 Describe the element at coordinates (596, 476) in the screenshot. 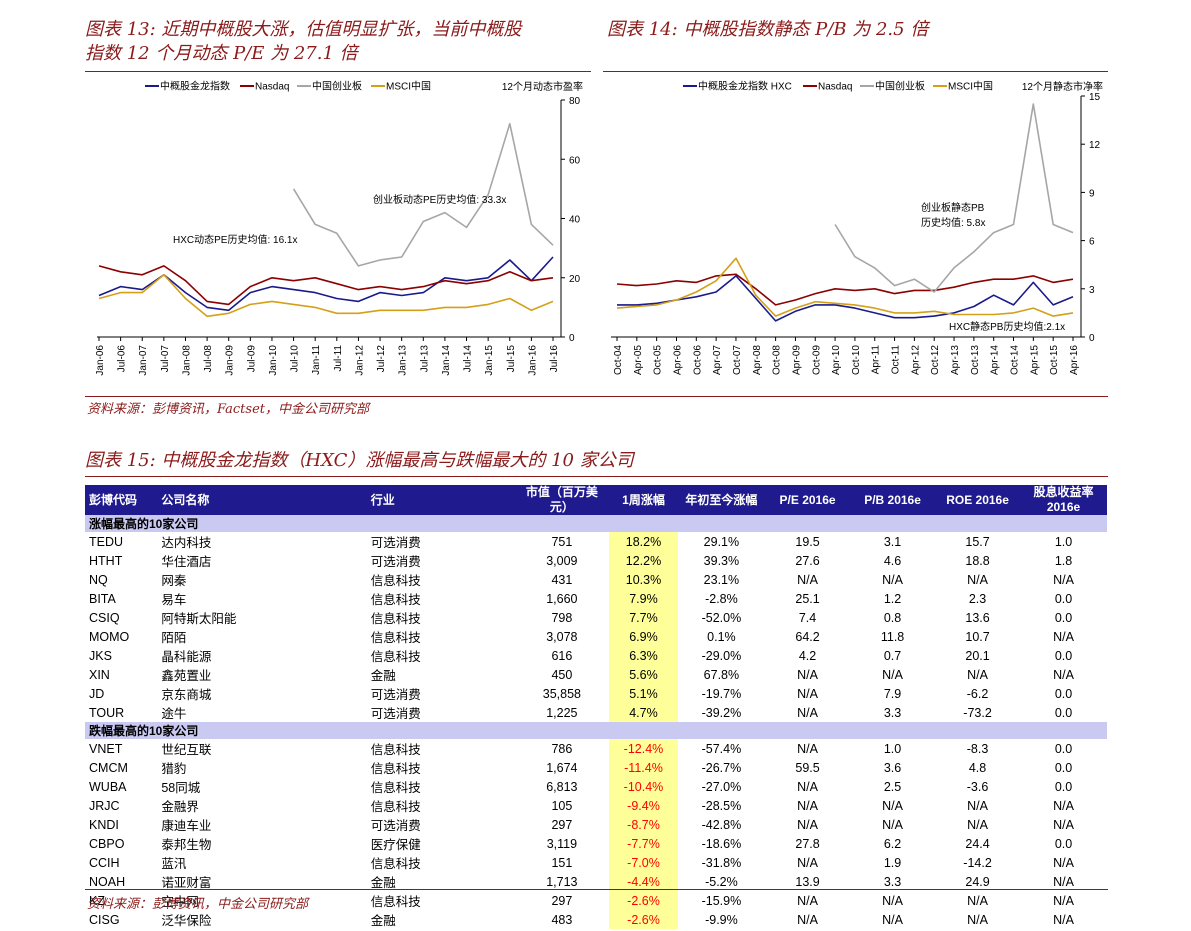

I see `title-rule-table` at that location.